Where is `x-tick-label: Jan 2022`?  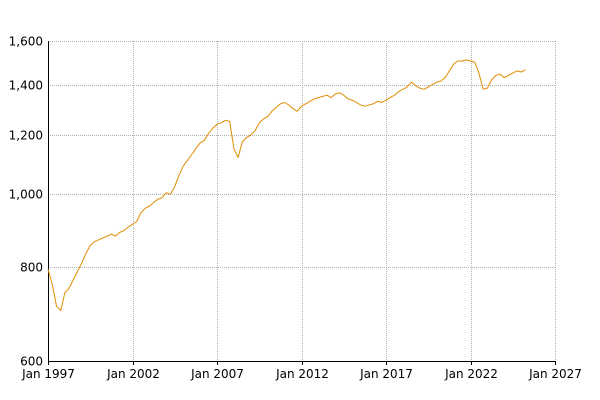 x-tick-label: Jan 2022 is located at coordinates (471, 374).